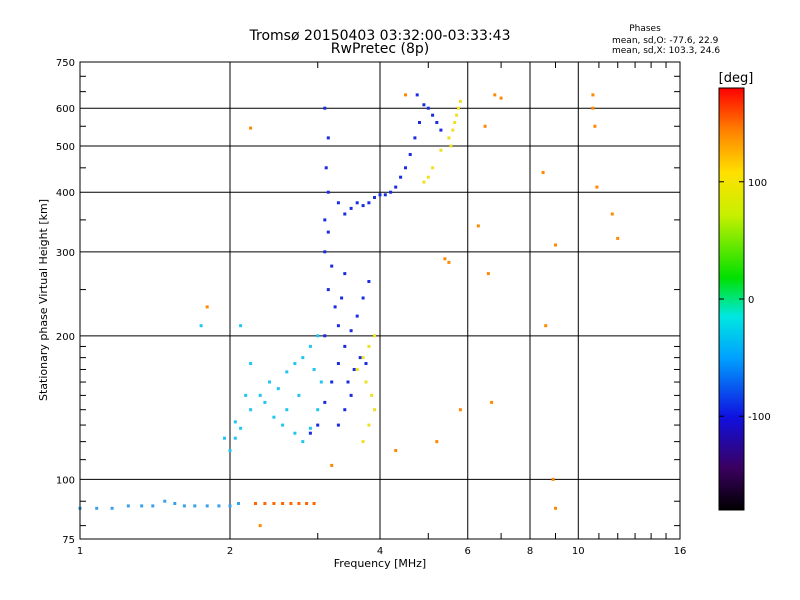 This screenshot has height=600, width=800. I want to click on y-tick-label: 600, so click(65, 109).